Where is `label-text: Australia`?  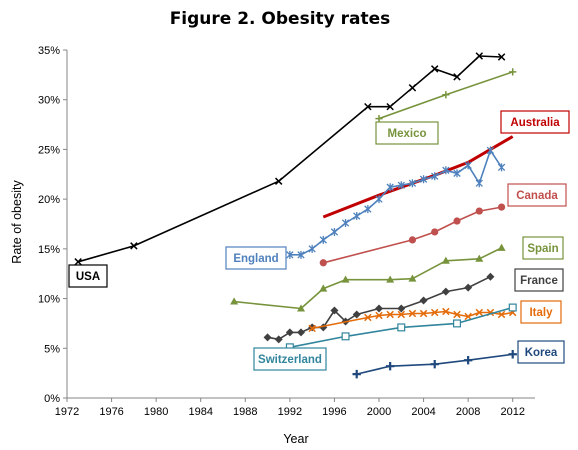 label-text: Australia is located at coordinates (535, 123).